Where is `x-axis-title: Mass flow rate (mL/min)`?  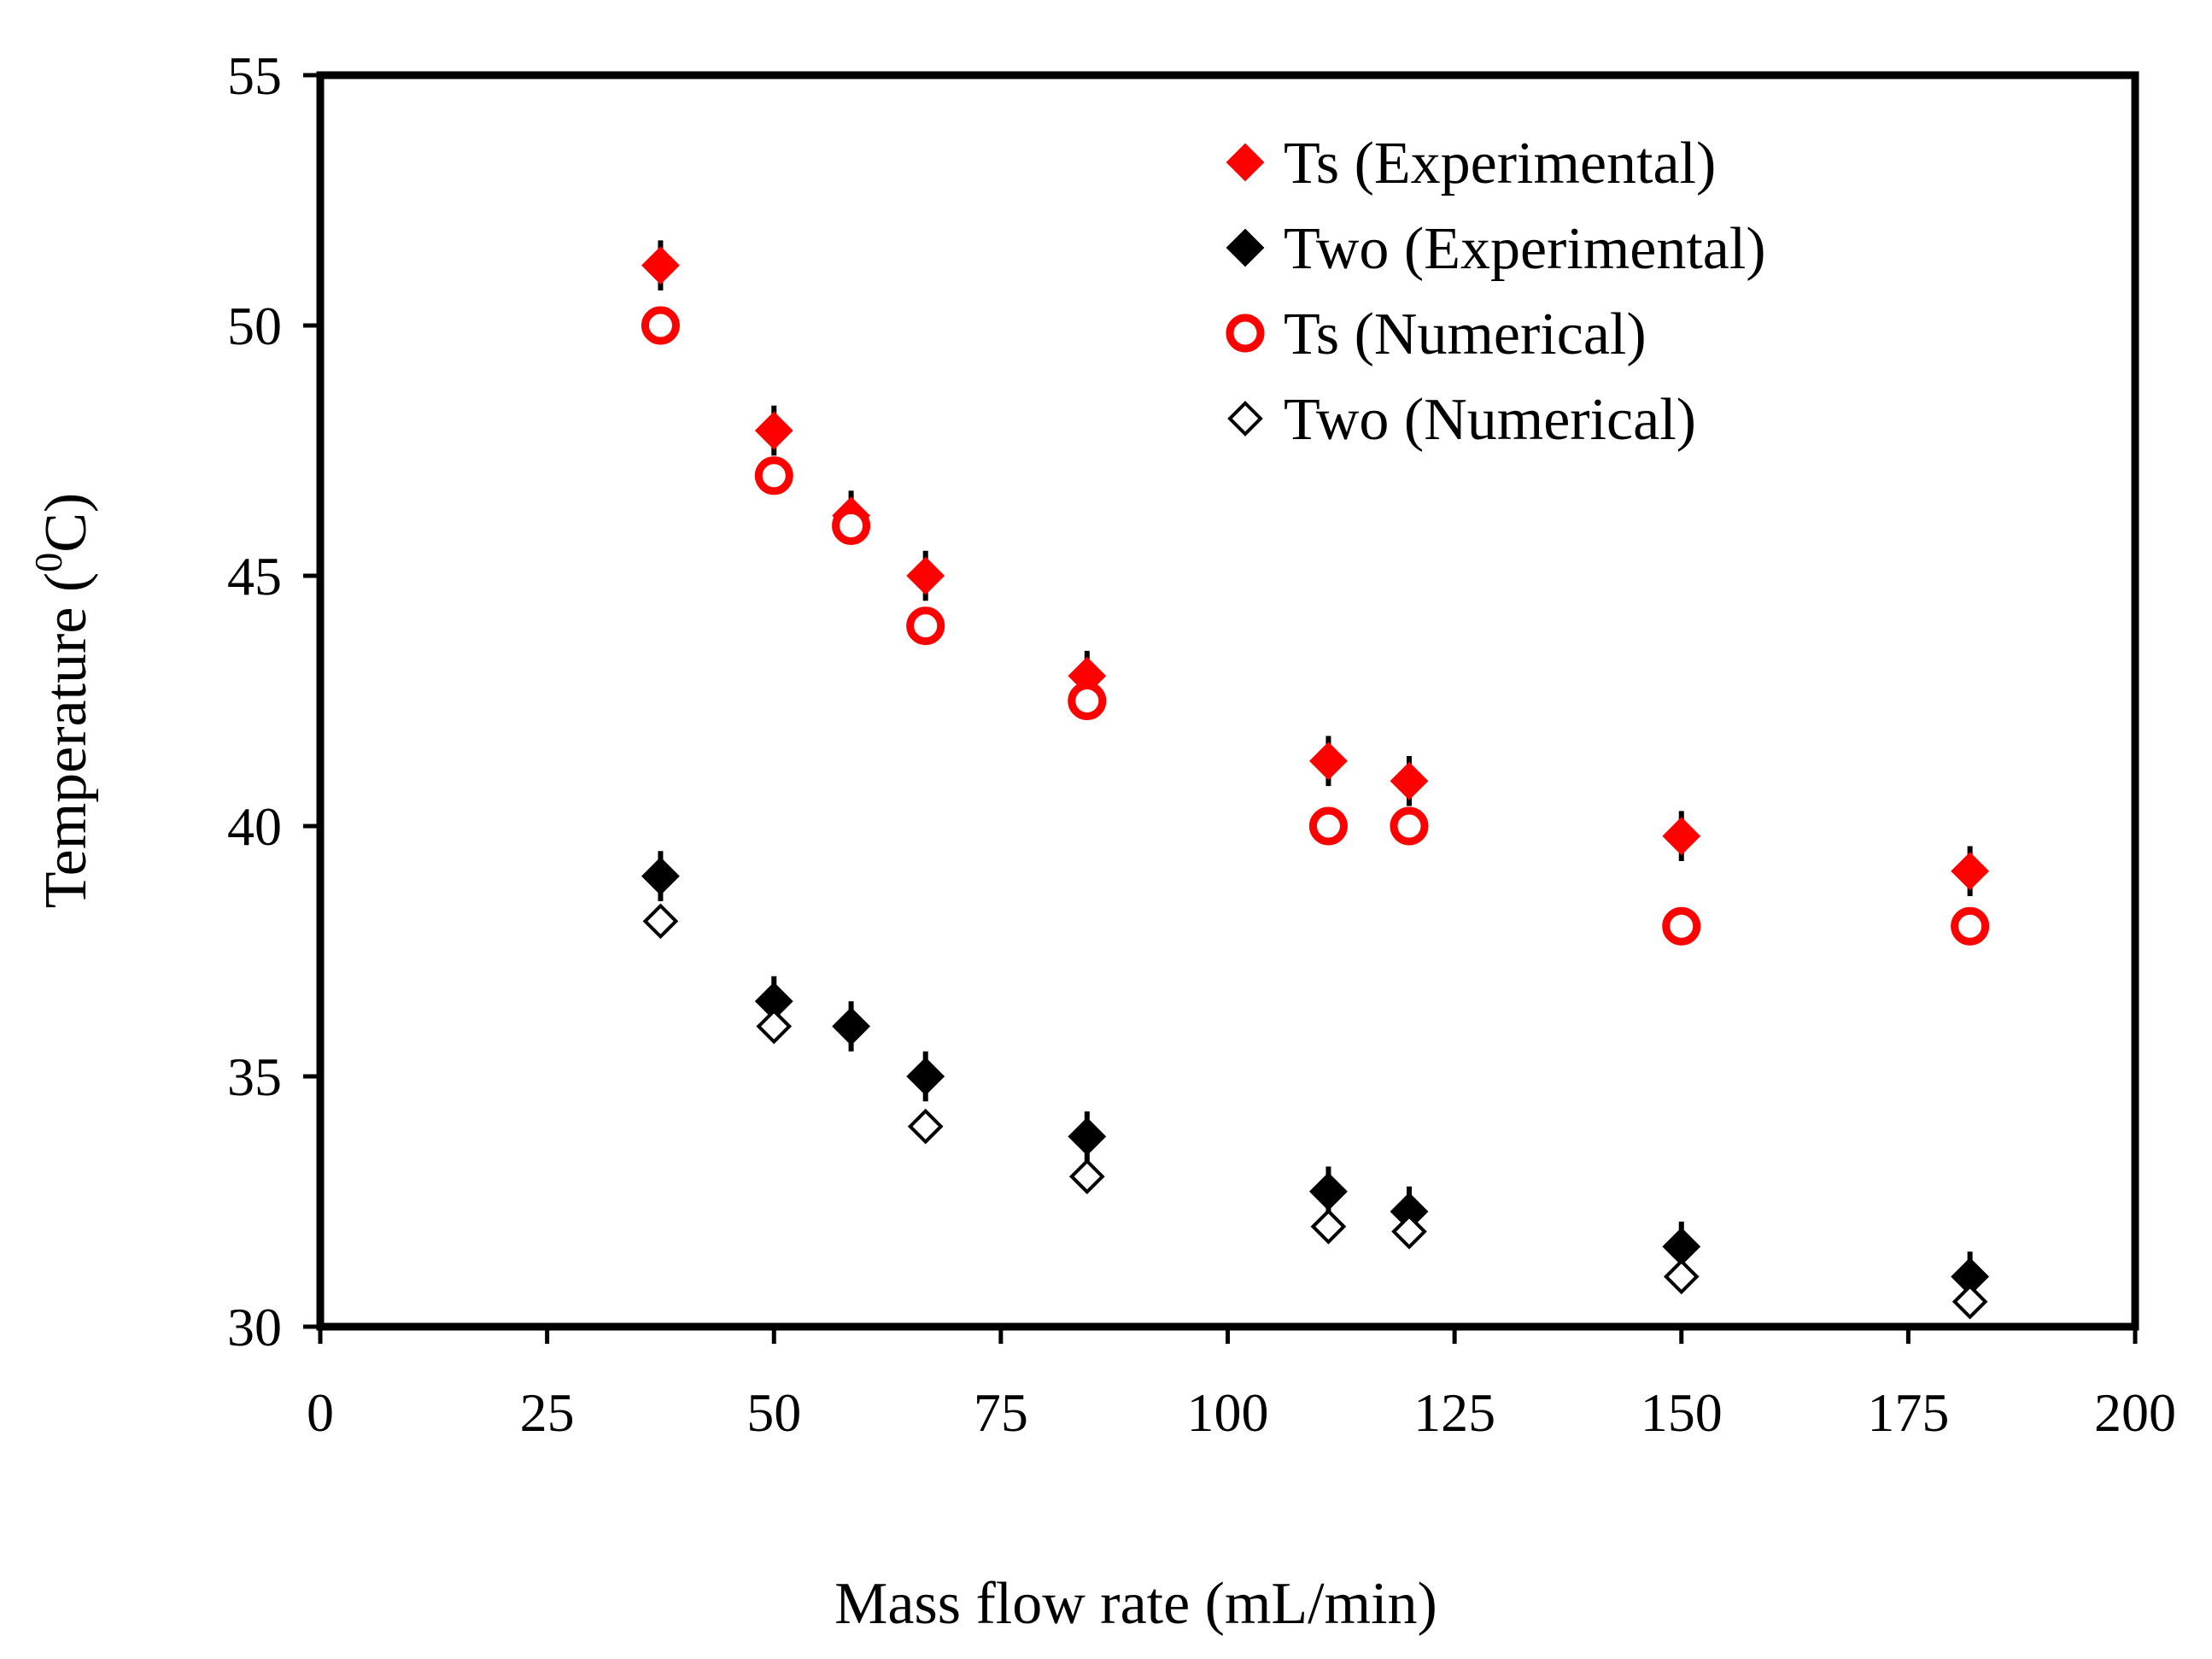
x-axis-title: Mass flow rate (mL/min) is located at coordinates (1135, 1604).